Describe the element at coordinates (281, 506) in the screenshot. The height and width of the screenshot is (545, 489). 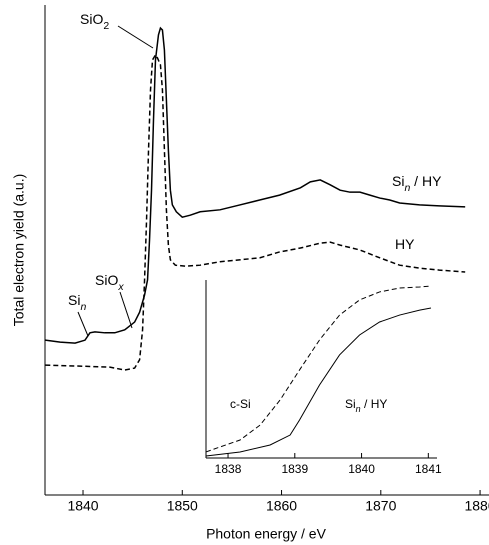
I see `x-tick-label: 1860` at that location.